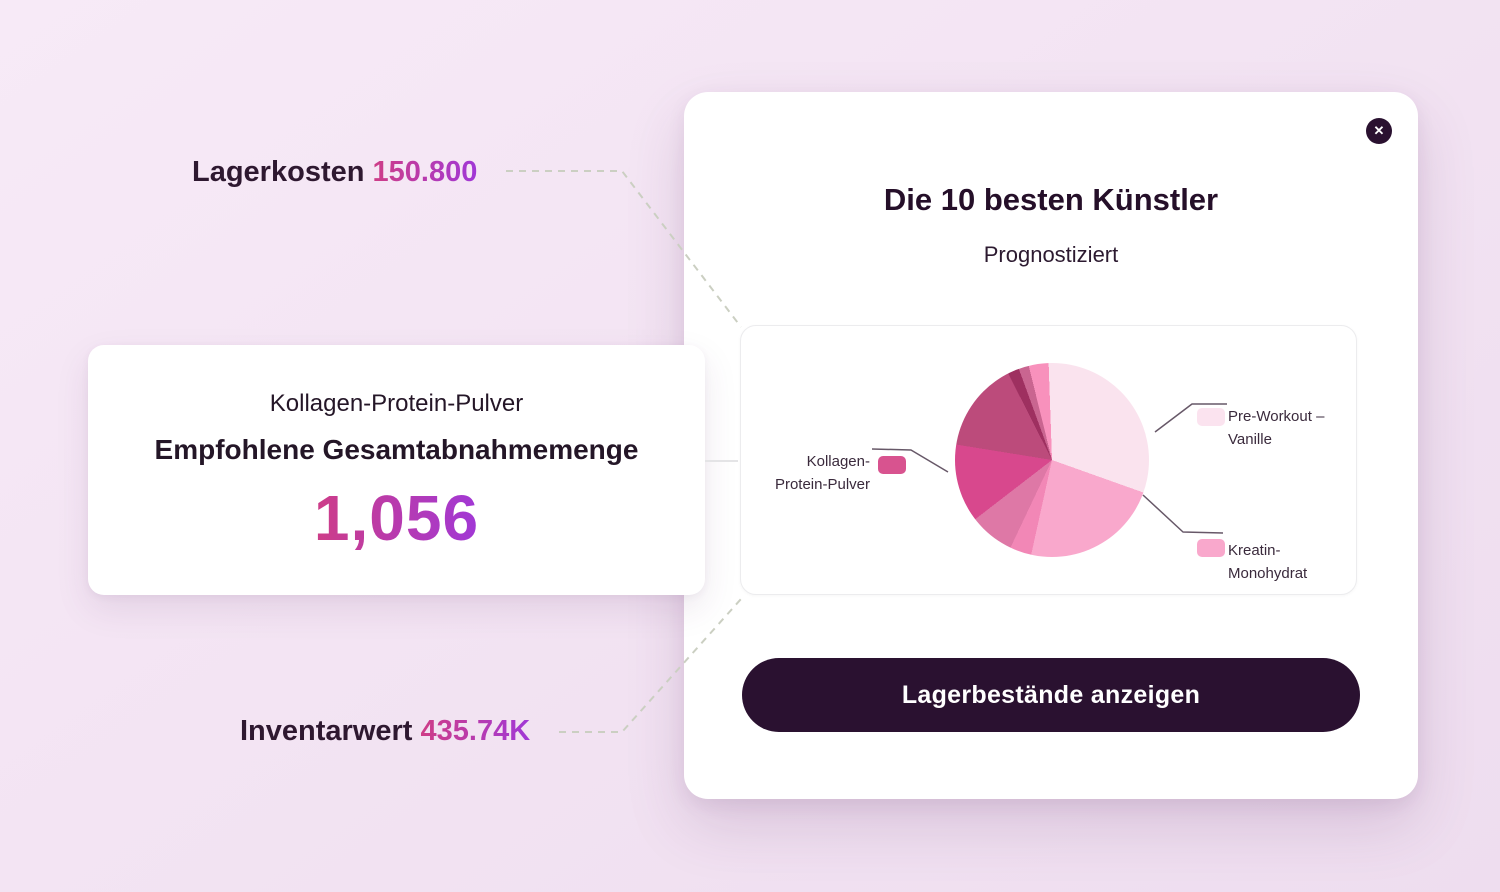 The width and height of the screenshot is (1500, 892). What do you see at coordinates (1051, 254) in the screenshot?
I see `modal-subtitle: Prognostiziert` at bounding box center [1051, 254].